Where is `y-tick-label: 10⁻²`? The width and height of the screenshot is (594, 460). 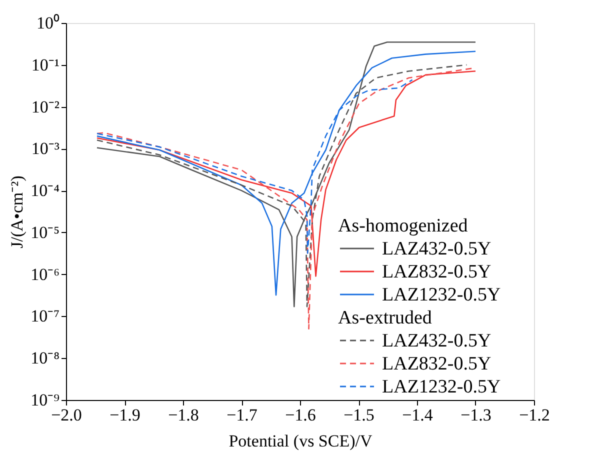 y-tick-label: 10⁻² is located at coordinates (45, 106).